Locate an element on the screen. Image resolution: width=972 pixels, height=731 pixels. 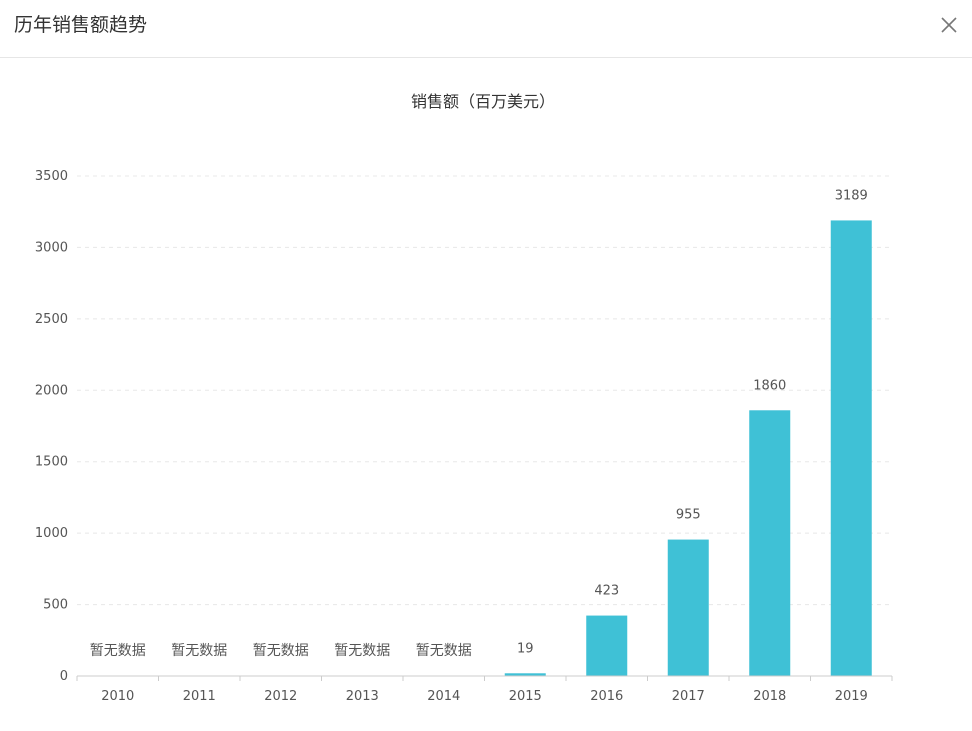
x-tick-label: 2019 is located at coordinates (851, 696).